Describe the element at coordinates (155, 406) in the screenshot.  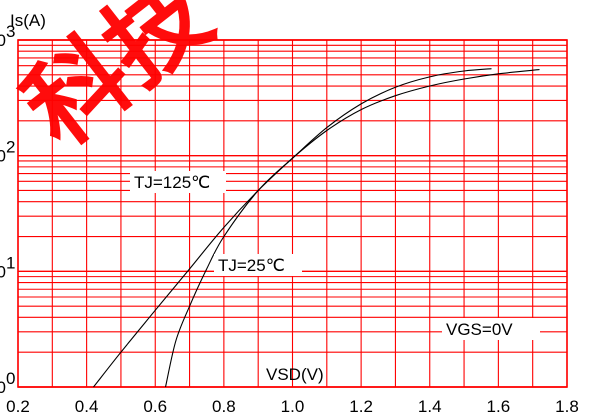
I see `x-tick-label: 0.6` at that location.